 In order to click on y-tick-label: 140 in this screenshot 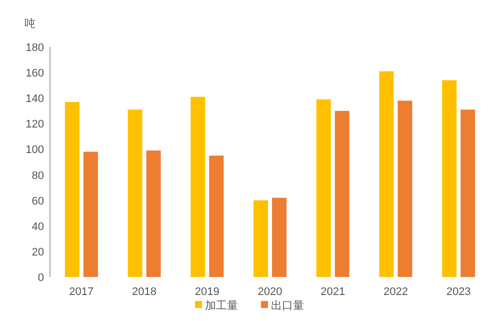, I will do `click(35, 99)`.